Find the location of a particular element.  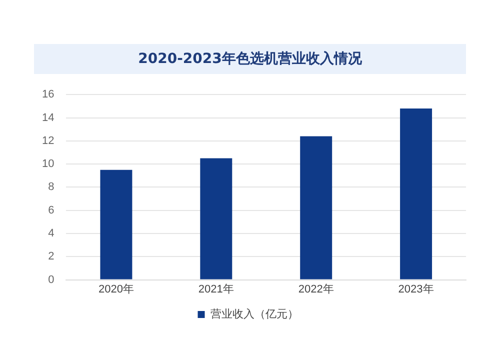

y-tick-label: 12 is located at coordinates (48, 140).